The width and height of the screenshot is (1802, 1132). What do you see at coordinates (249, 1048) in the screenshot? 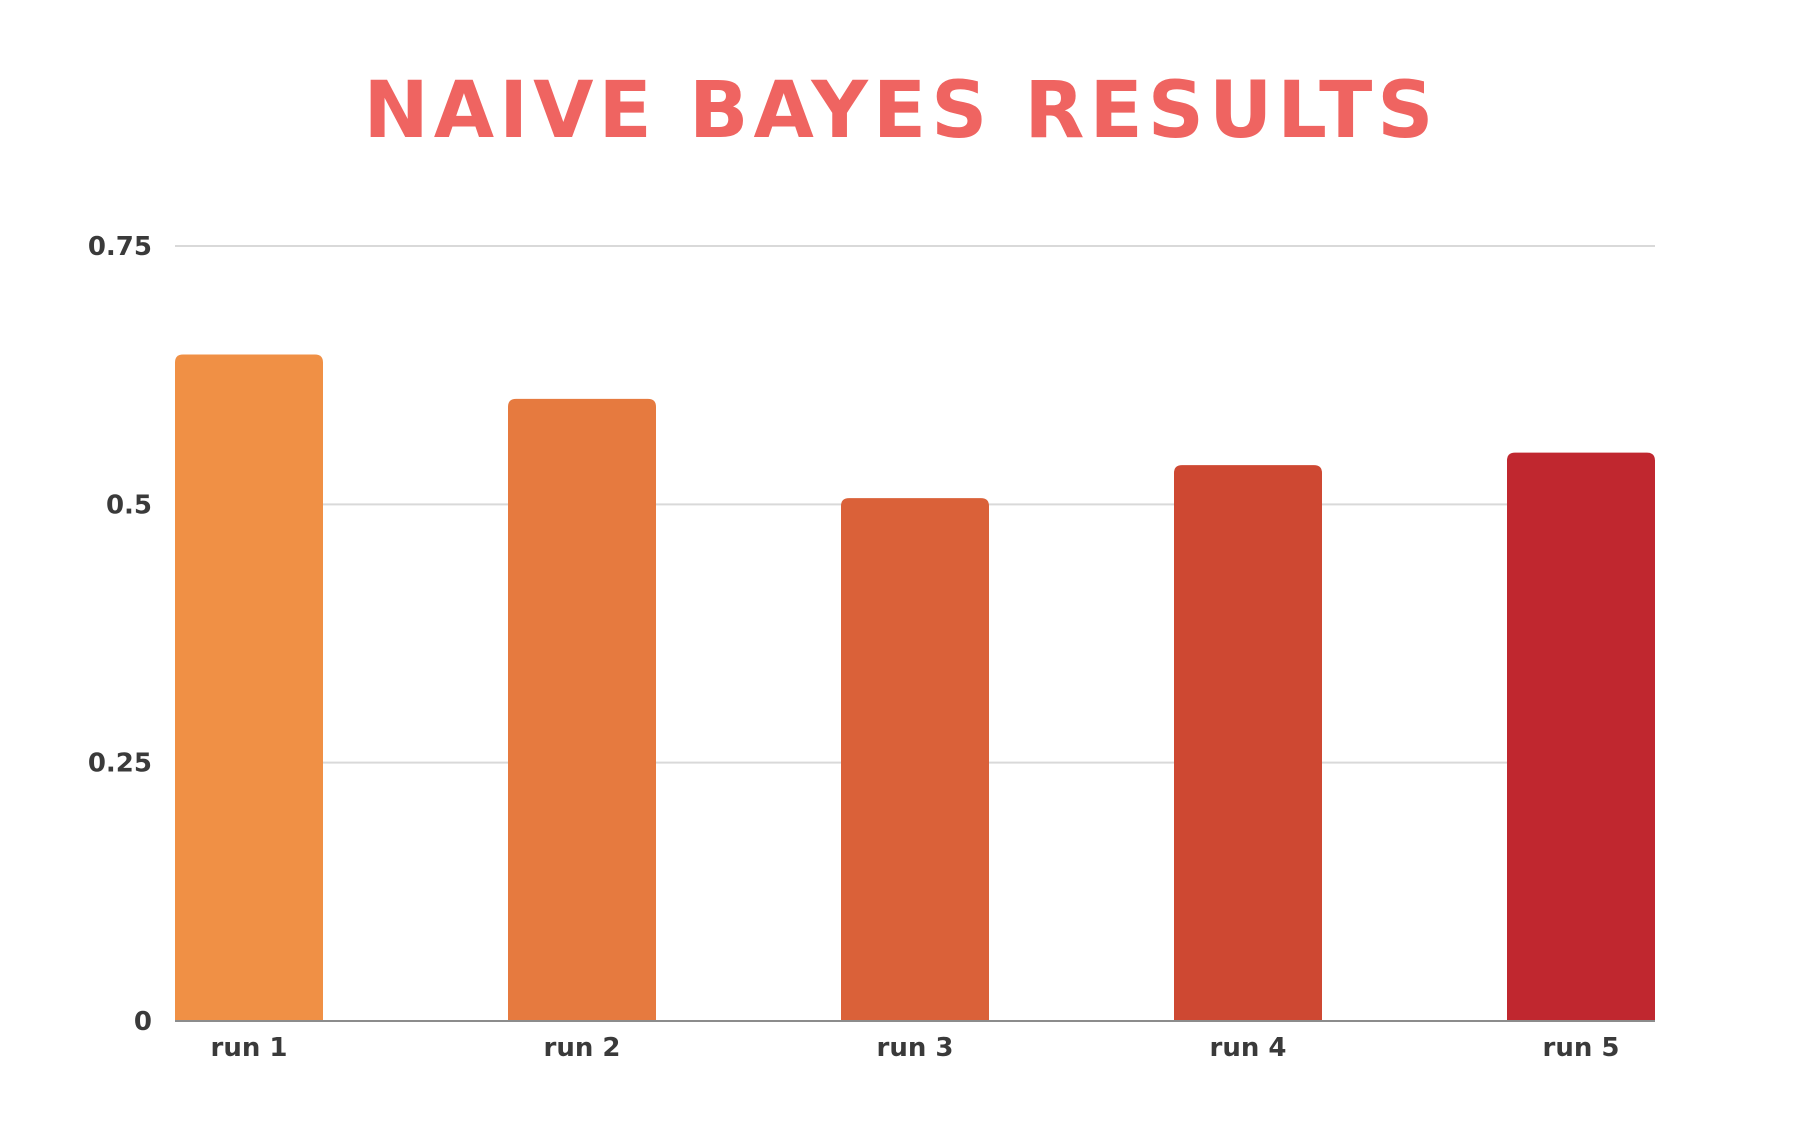
I see `x-category-label: run 1` at bounding box center [249, 1048].